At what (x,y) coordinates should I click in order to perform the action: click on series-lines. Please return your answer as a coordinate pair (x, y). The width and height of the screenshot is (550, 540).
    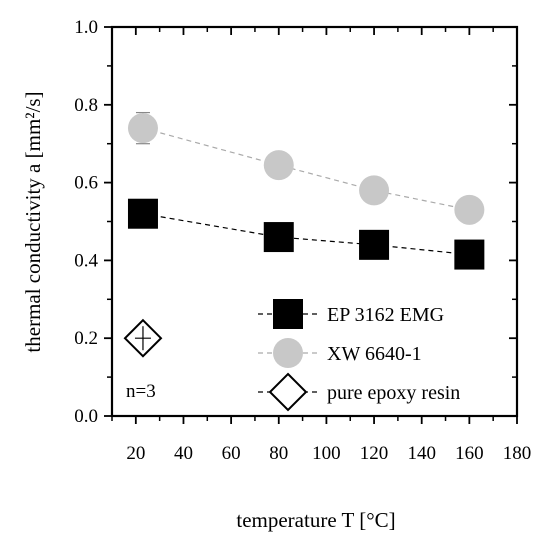
    Looking at the image, I should click on (306, 191).